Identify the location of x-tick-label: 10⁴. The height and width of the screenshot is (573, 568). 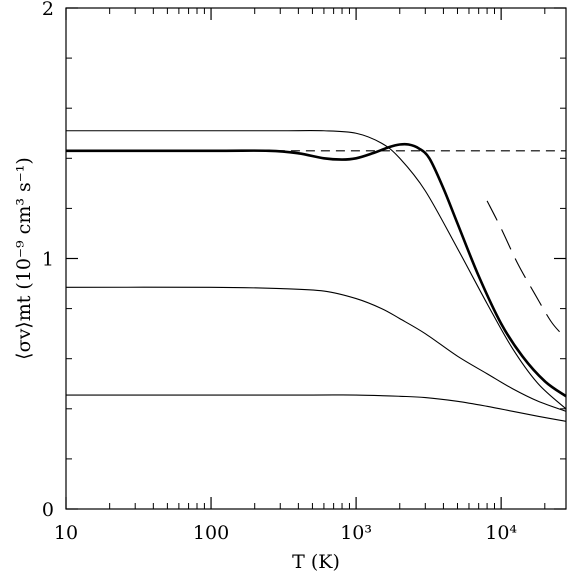
(501, 533).